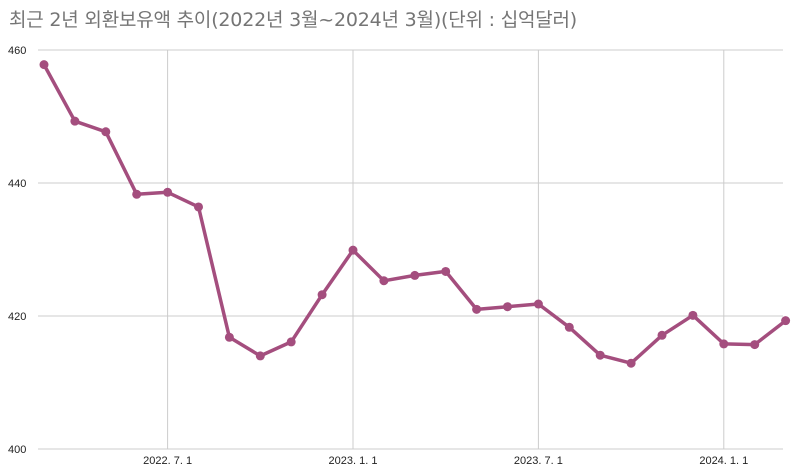 Image resolution: width=802 pixels, height=473 pixels. What do you see at coordinates (353, 461) in the screenshot?
I see `x-tick-label: 2023. 1. 1` at bounding box center [353, 461].